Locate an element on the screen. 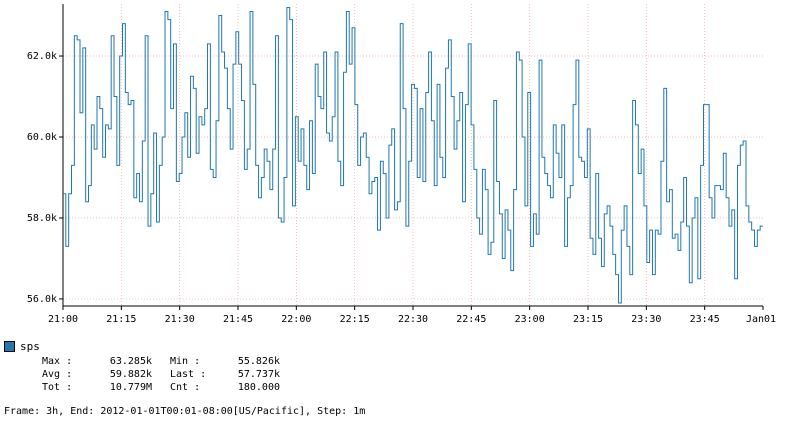 The width and height of the screenshot is (786, 421). stat-value: 63.285k is located at coordinates (130, 361).